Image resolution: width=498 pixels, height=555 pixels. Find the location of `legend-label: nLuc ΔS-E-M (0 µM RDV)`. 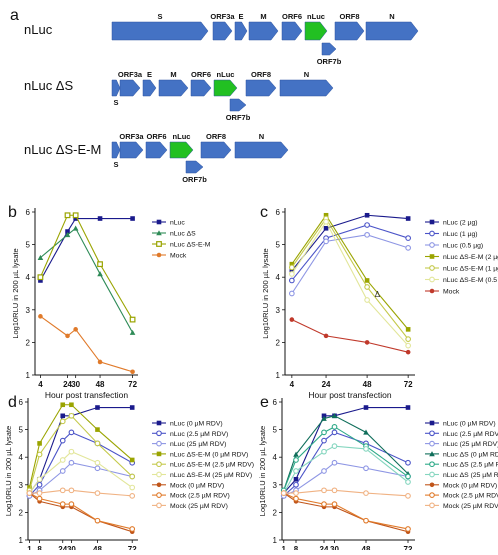

legend-label: nLuc ΔS-E-M (0 µM RDV) is located at coordinates (209, 454).